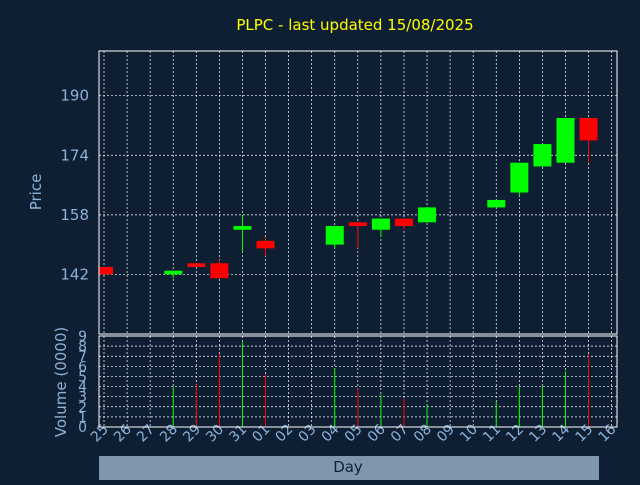  Describe the element at coordinates (377, 433) in the screenshot. I see `x-tick-label: 06` at that location.